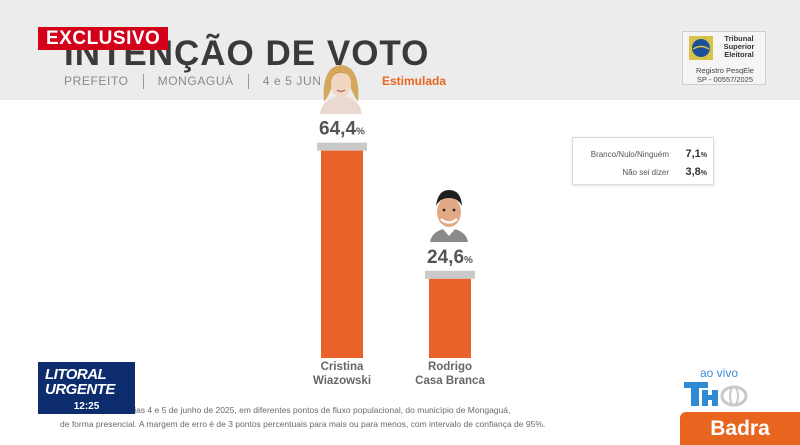  Describe the element at coordinates (414, 81) in the screenshot. I see `method-label: Estimulada` at that location.